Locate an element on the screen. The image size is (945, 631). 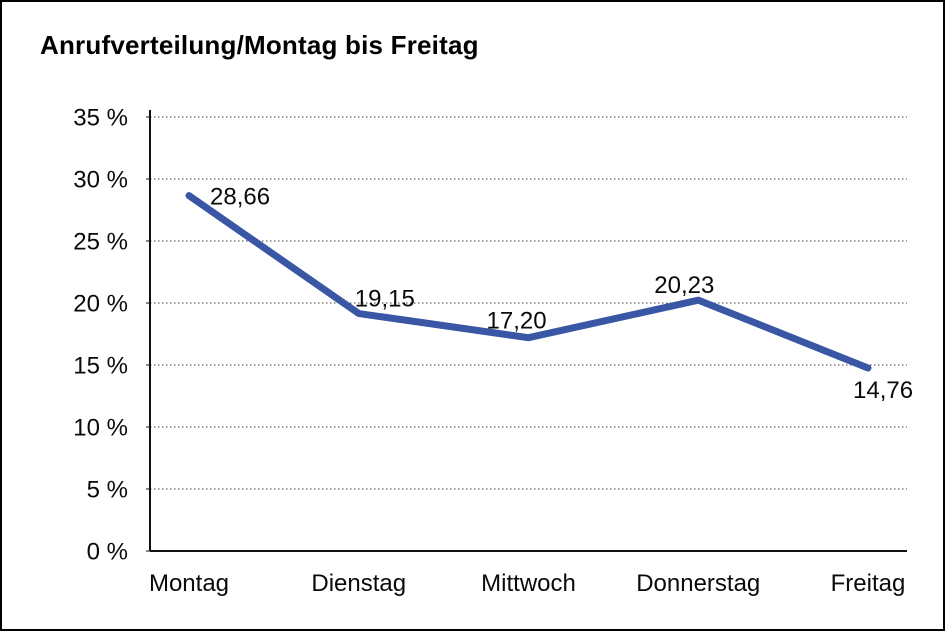
y-tick-label: 15 % is located at coordinates (100, 366).